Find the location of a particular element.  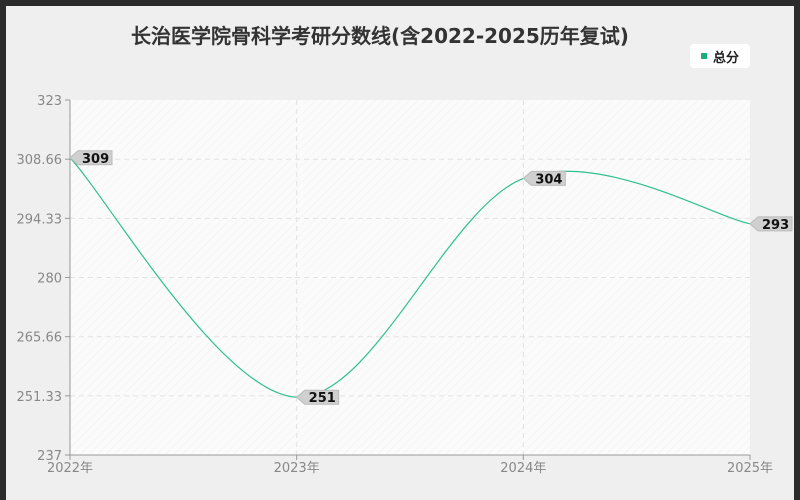

data-label: 293 is located at coordinates (775, 225).